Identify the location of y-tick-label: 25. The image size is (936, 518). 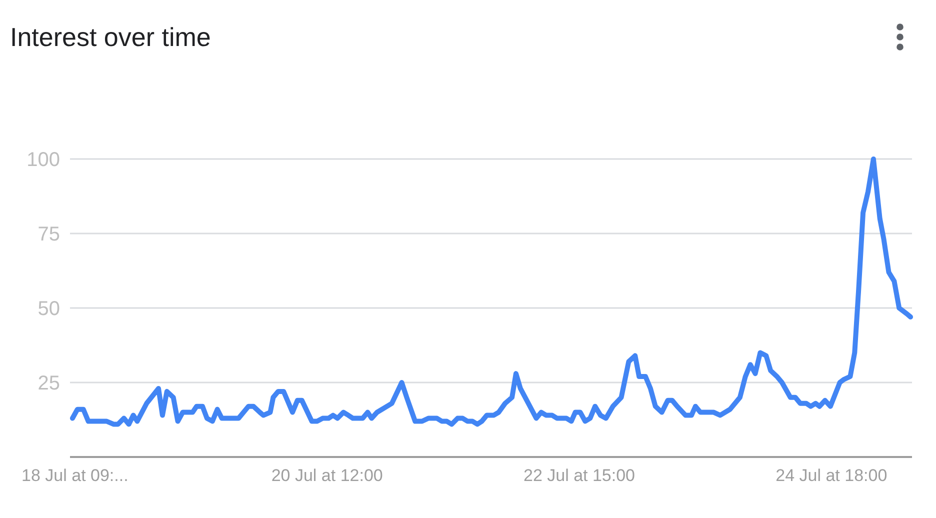
(49, 383).